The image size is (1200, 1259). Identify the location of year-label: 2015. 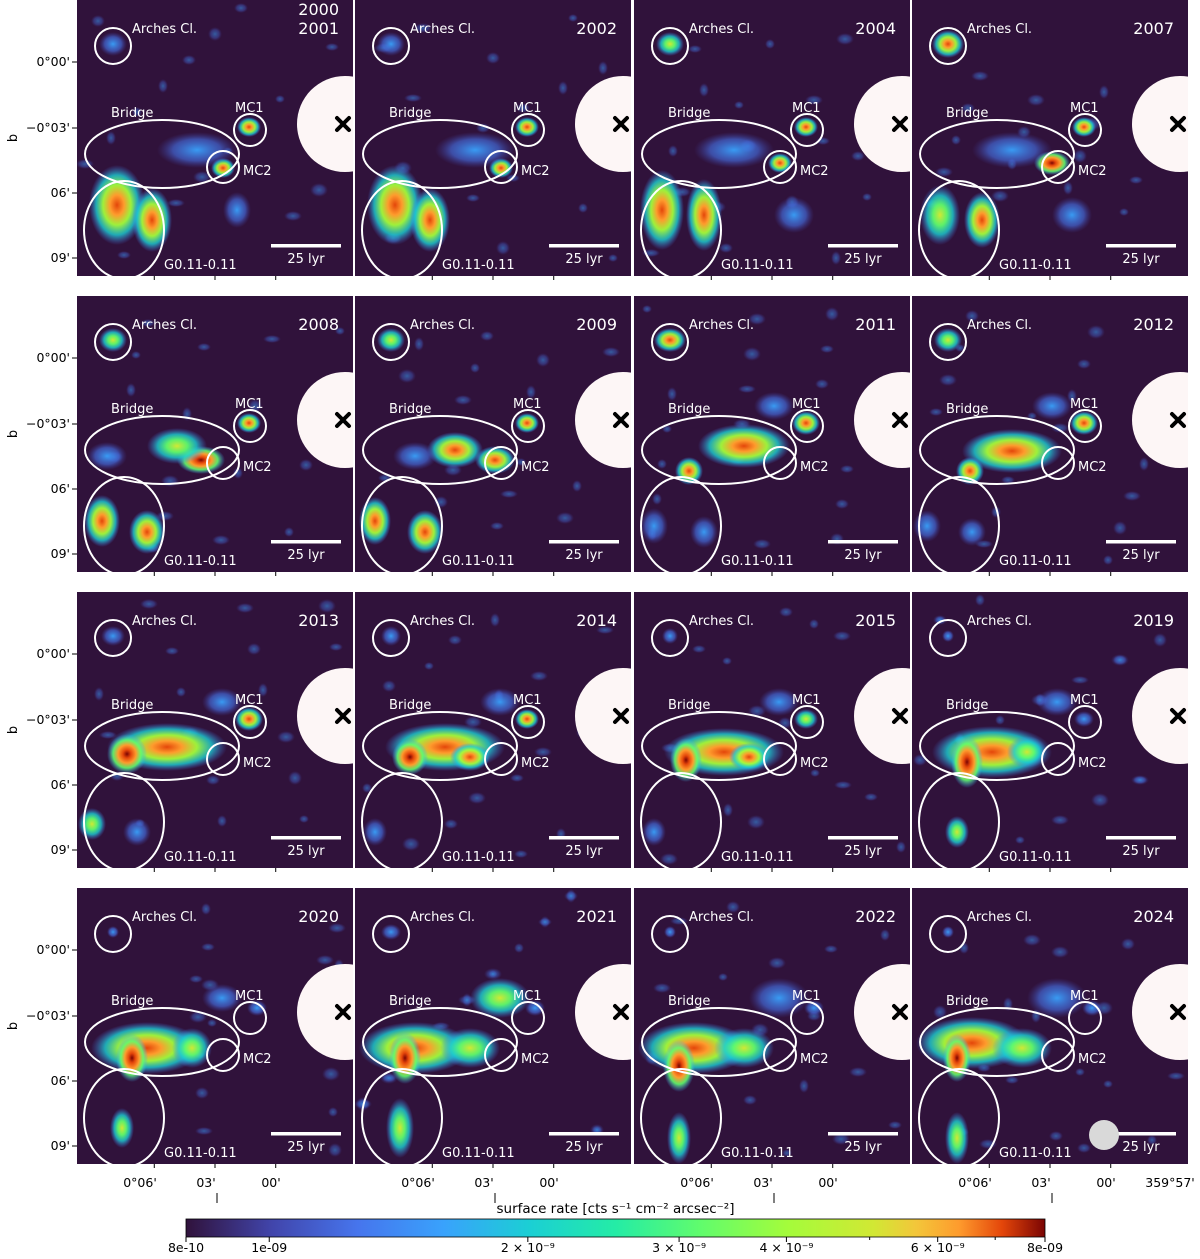
(875, 620).